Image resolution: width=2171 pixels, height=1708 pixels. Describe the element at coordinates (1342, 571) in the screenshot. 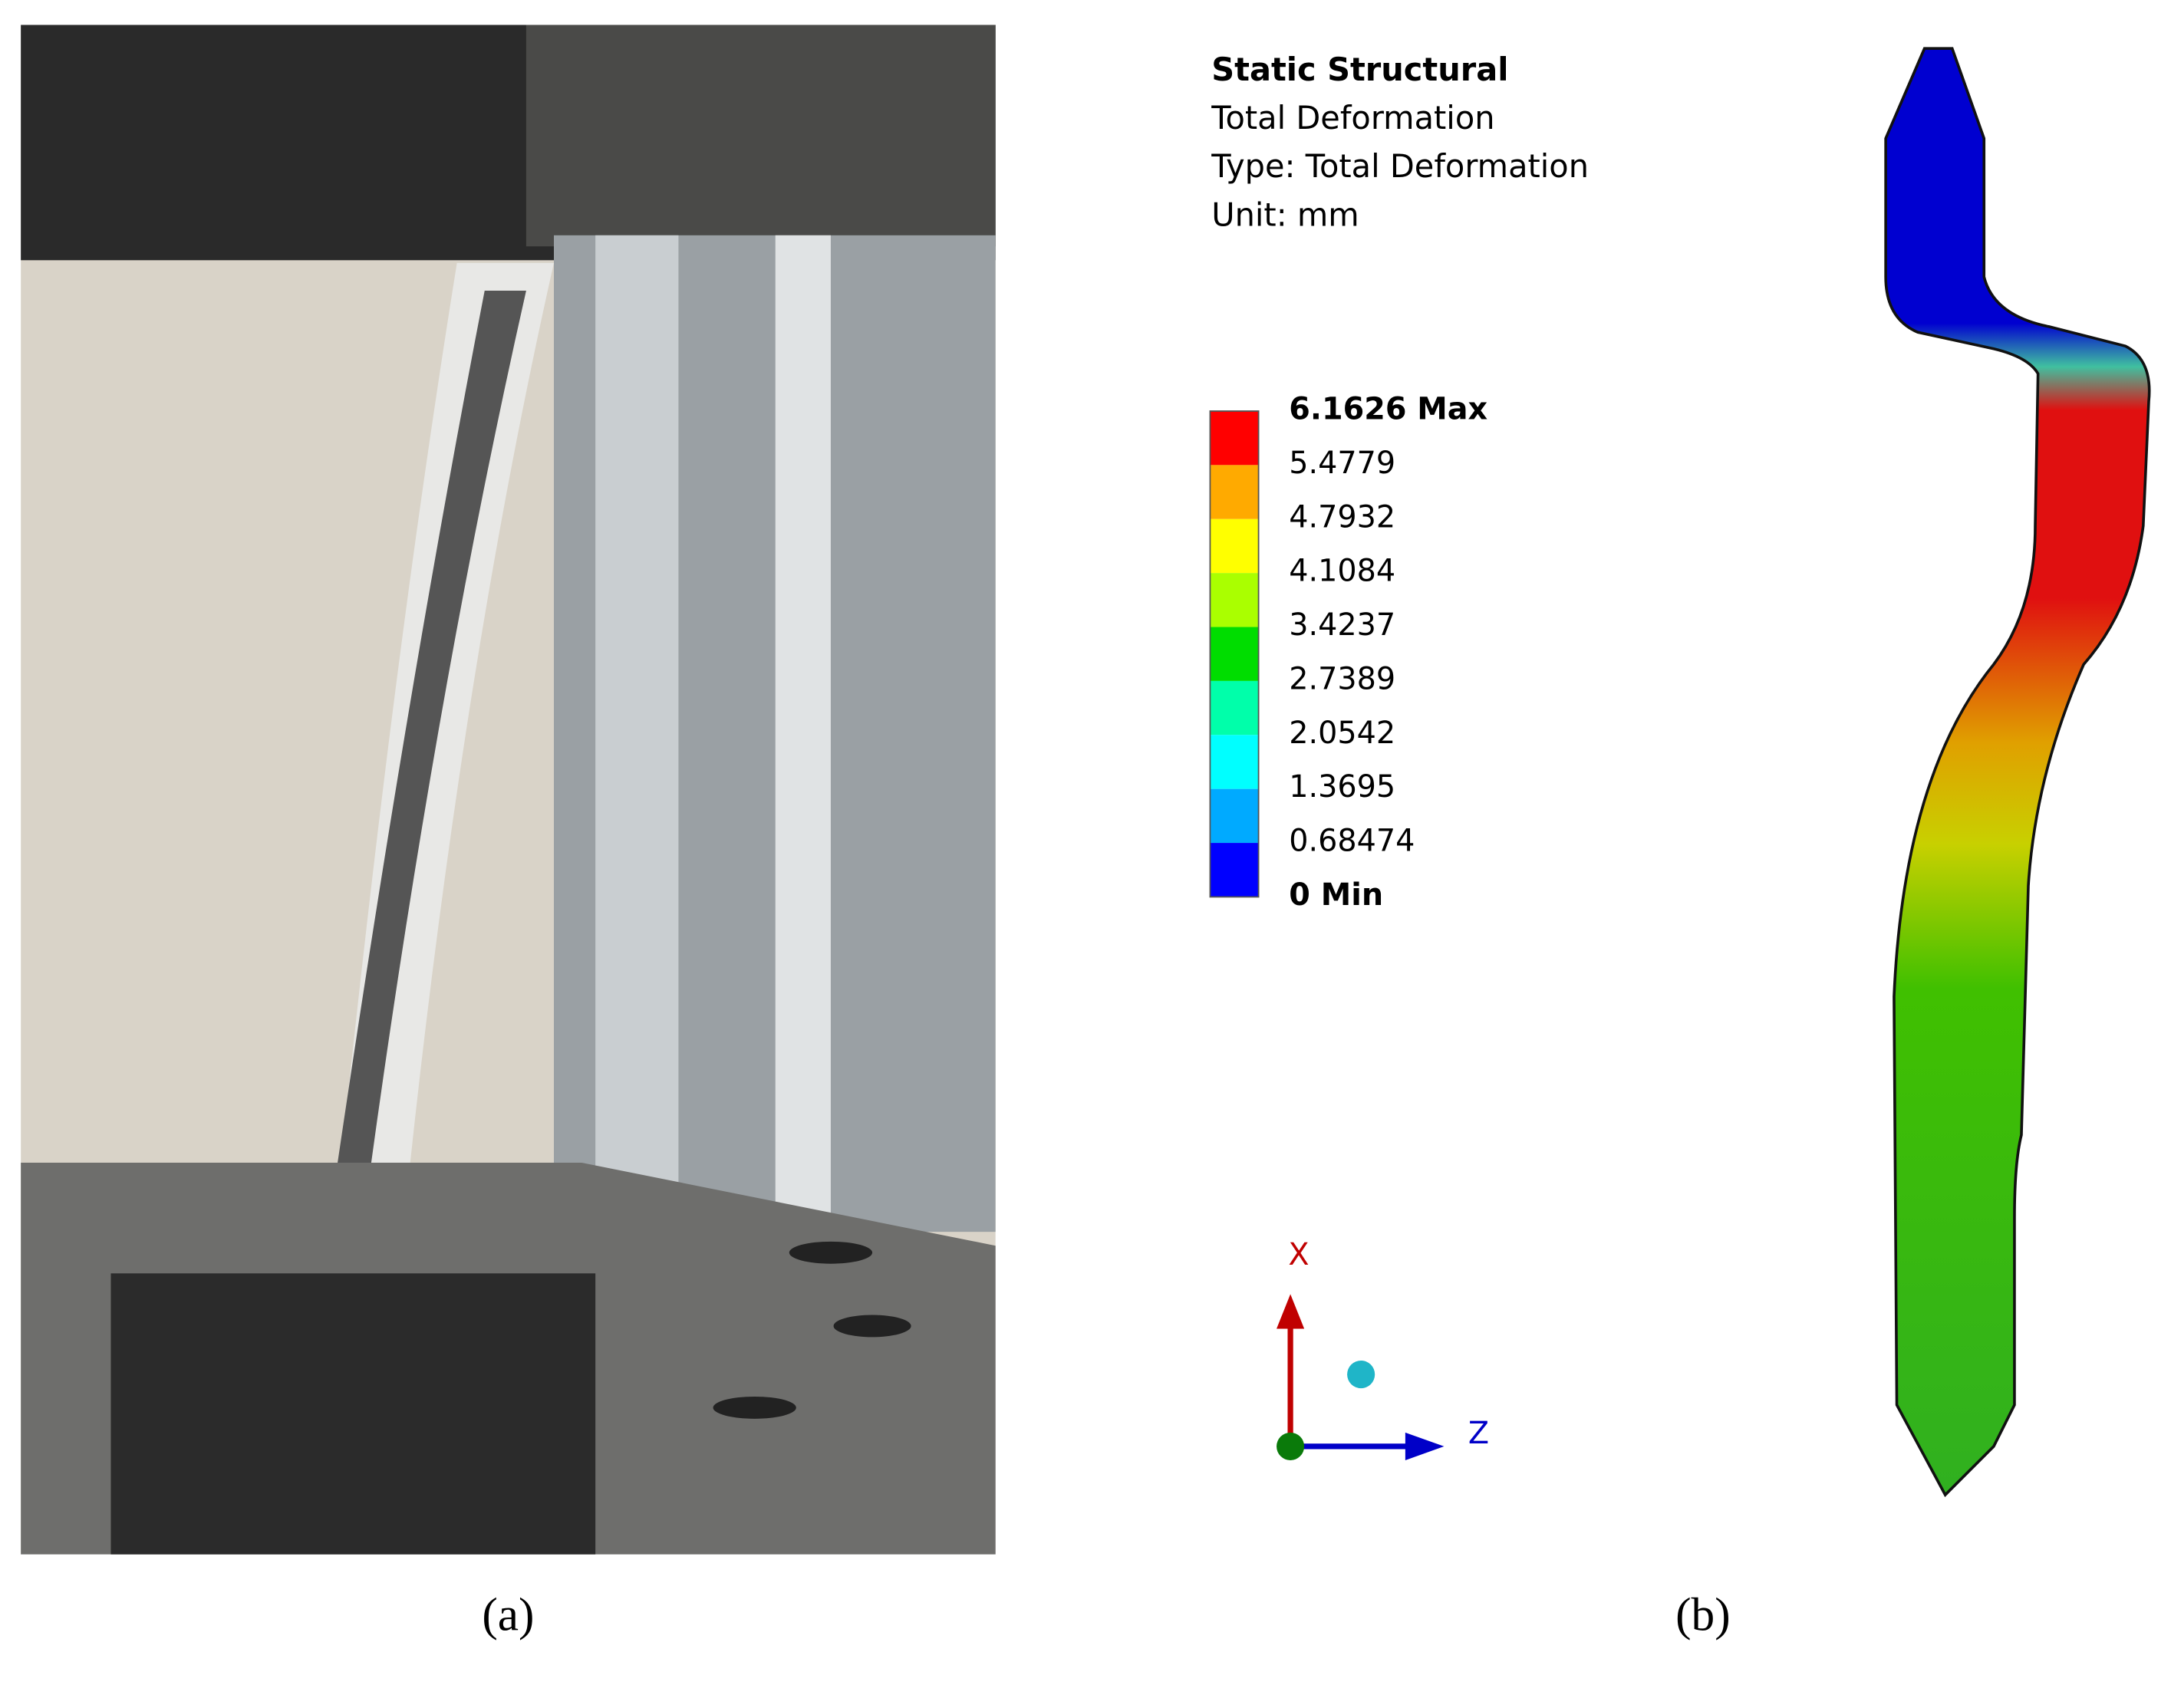

I see `legend-label: 4.1084` at that location.